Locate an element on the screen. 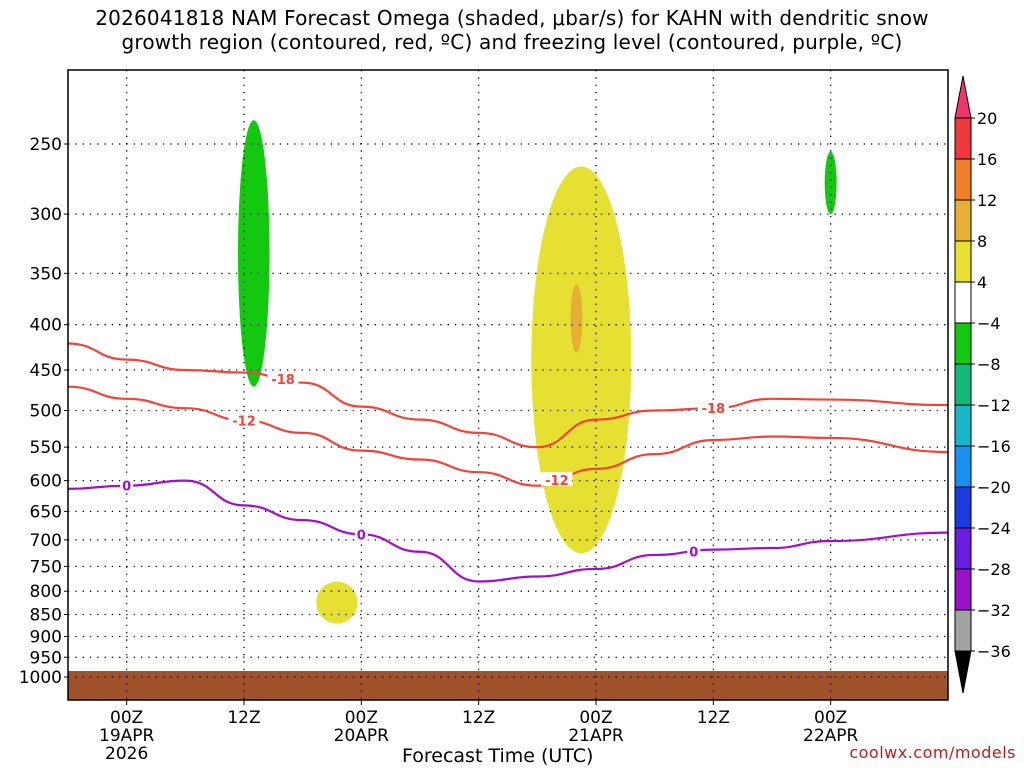 The image size is (1024, 768). colorbar-label: 12 is located at coordinates (987, 200).